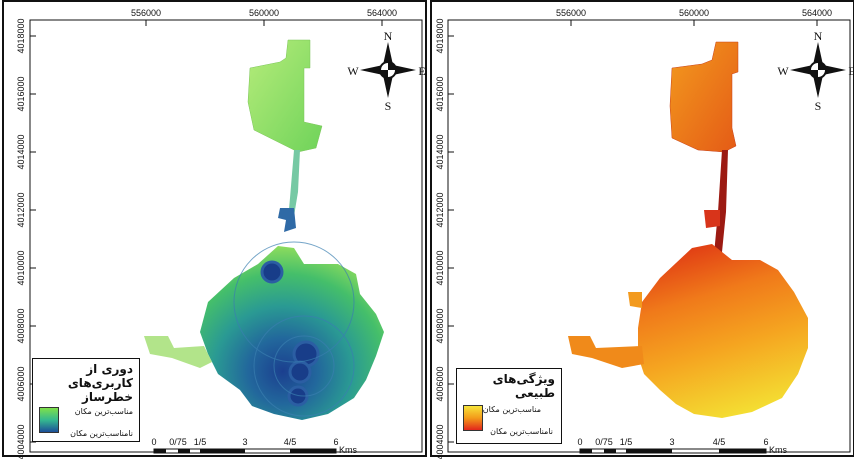 The image size is (854, 459). I want to click on legend-title: ویژگی‌های طبیعی, so click(523, 386).